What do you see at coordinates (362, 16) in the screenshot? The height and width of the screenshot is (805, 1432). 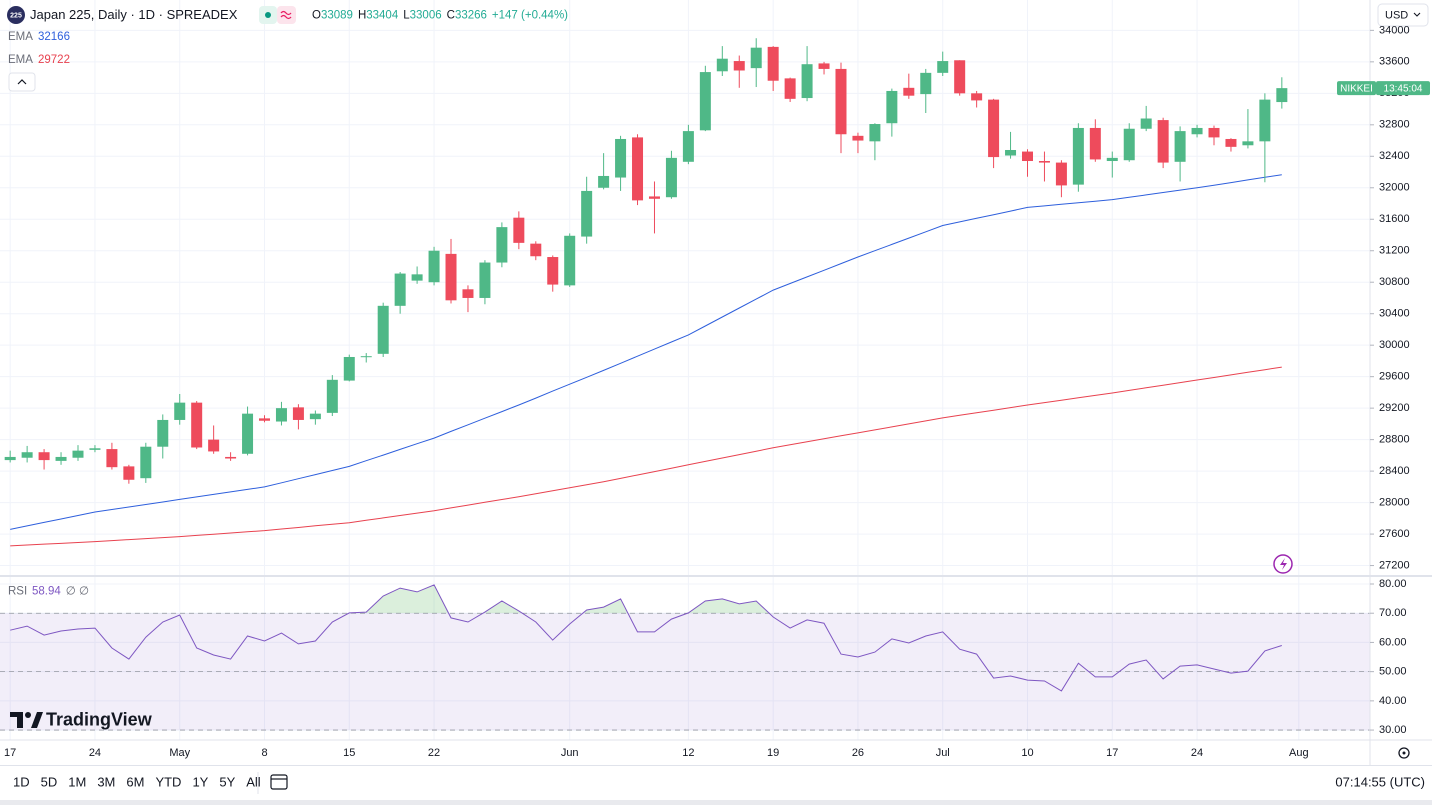 I see `ohlc-label: H` at bounding box center [362, 16].